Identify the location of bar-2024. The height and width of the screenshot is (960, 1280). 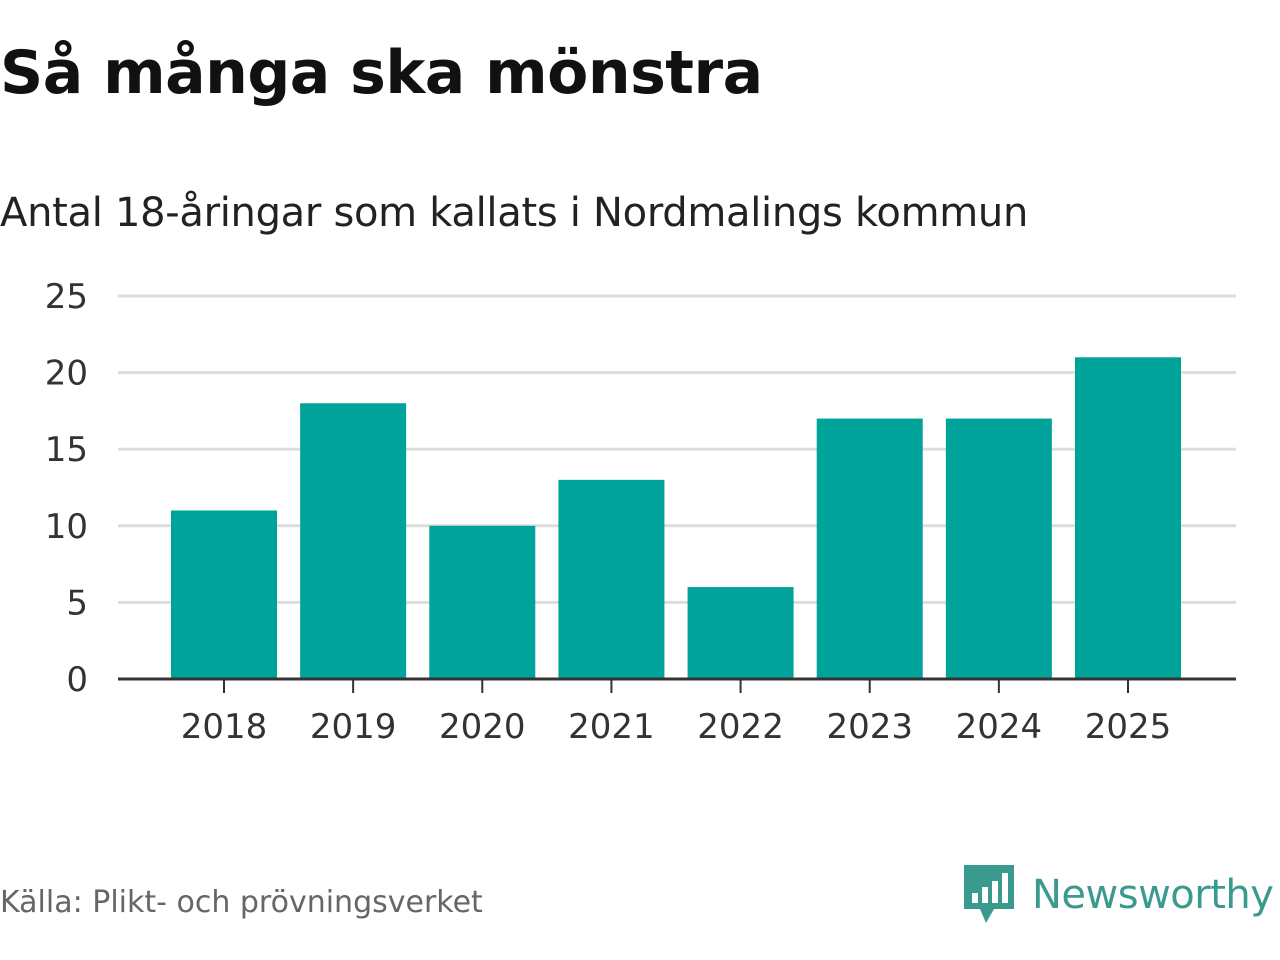
(998, 548).